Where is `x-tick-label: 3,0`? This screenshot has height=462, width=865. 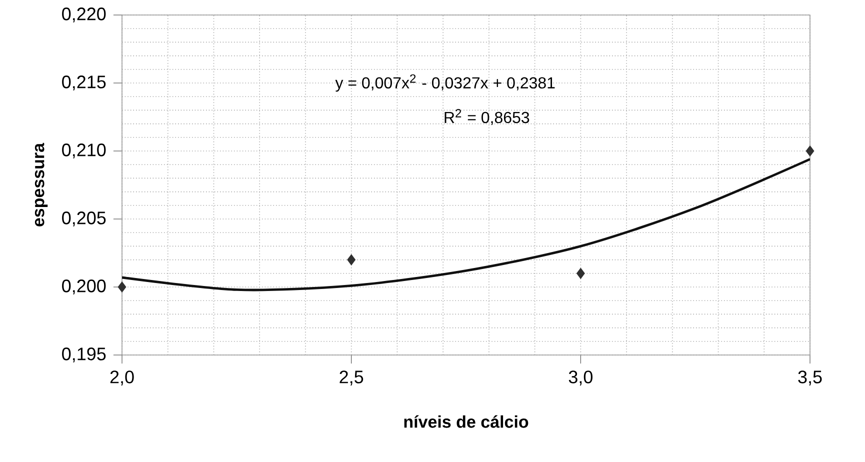 x-tick-label: 3,0 is located at coordinates (580, 378).